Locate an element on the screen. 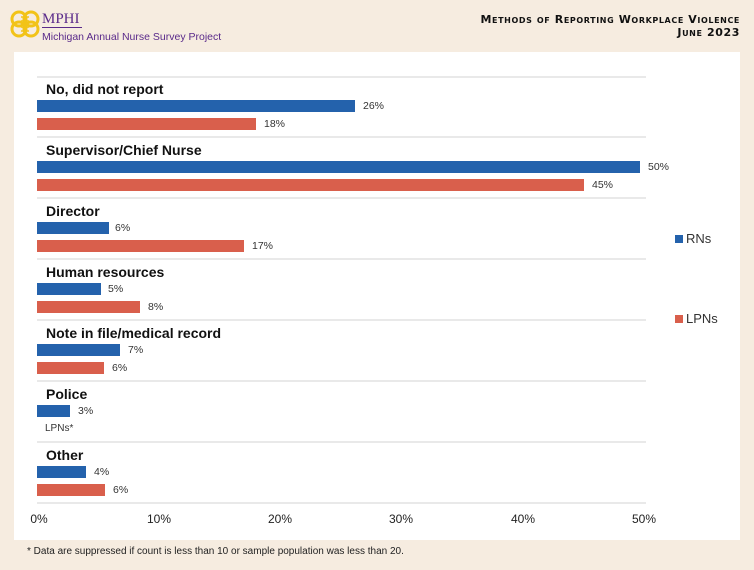 This screenshot has height=570, width=754. value-rn: 26% is located at coordinates (374, 106).